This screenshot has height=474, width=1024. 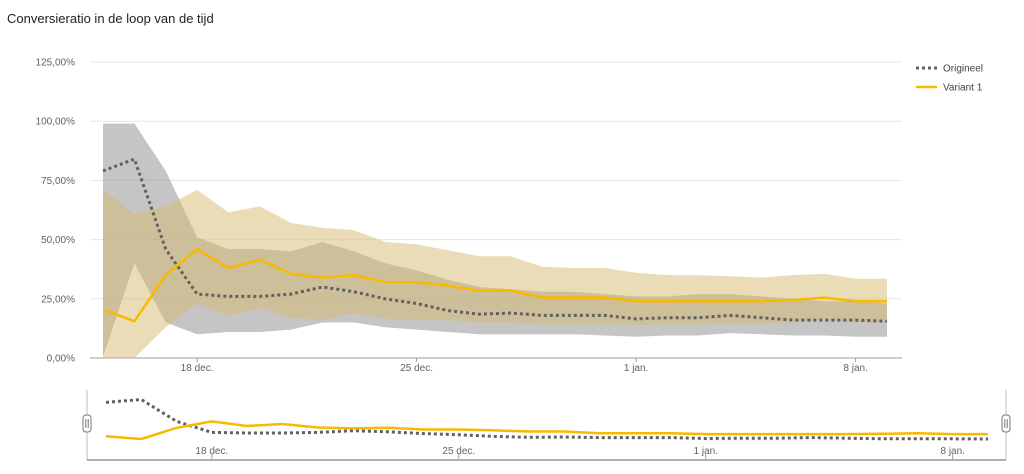 What do you see at coordinates (636, 368) in the screenshot?
I see `x-tick-label: 1 jan.` at bounding box center [636, 368].